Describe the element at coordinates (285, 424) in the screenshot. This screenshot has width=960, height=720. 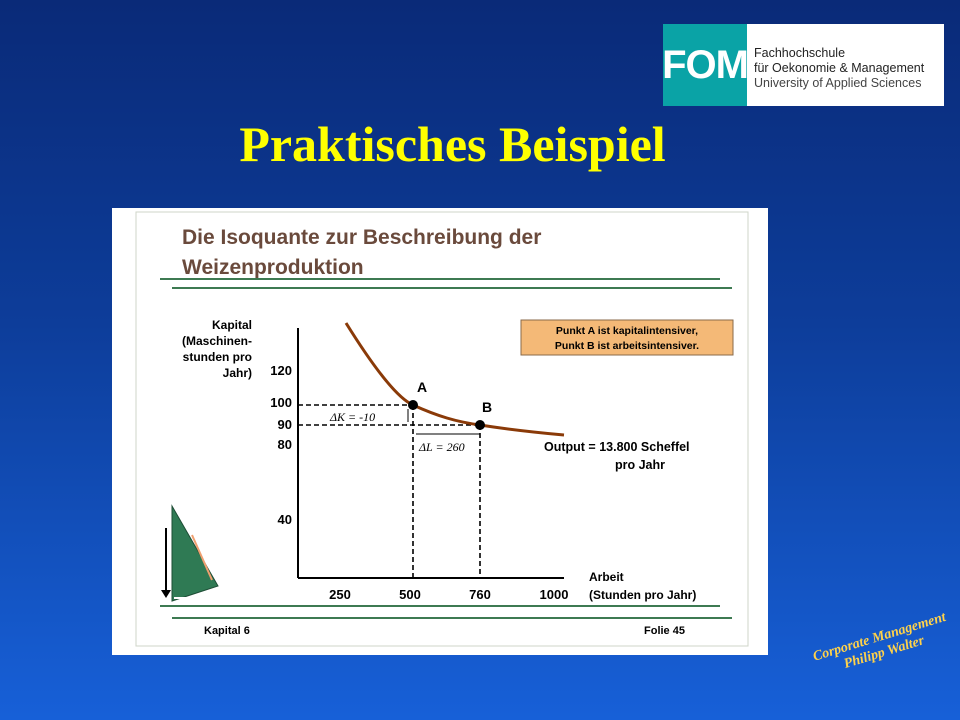
I see `y-tick-label-90: 90` at that location.